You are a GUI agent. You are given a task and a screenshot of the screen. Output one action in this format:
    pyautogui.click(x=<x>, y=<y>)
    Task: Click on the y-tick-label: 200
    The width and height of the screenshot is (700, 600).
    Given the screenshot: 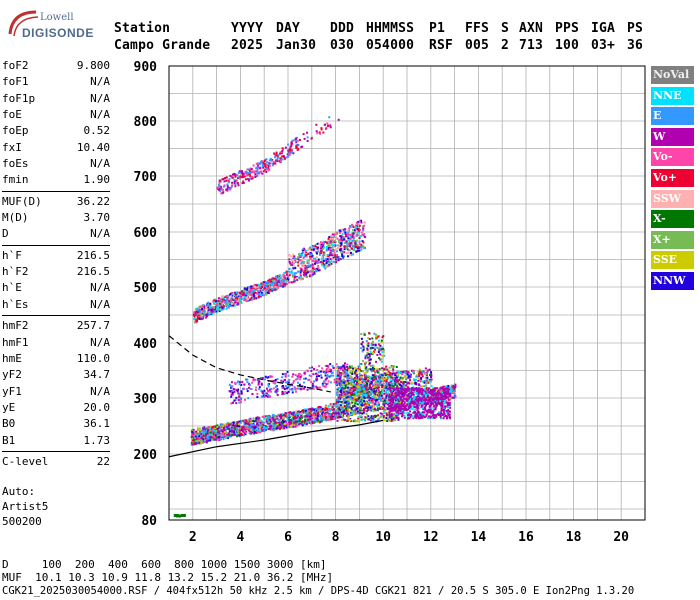 What is the action you would take?
    pyautogui.click(x=146, y=455)
    